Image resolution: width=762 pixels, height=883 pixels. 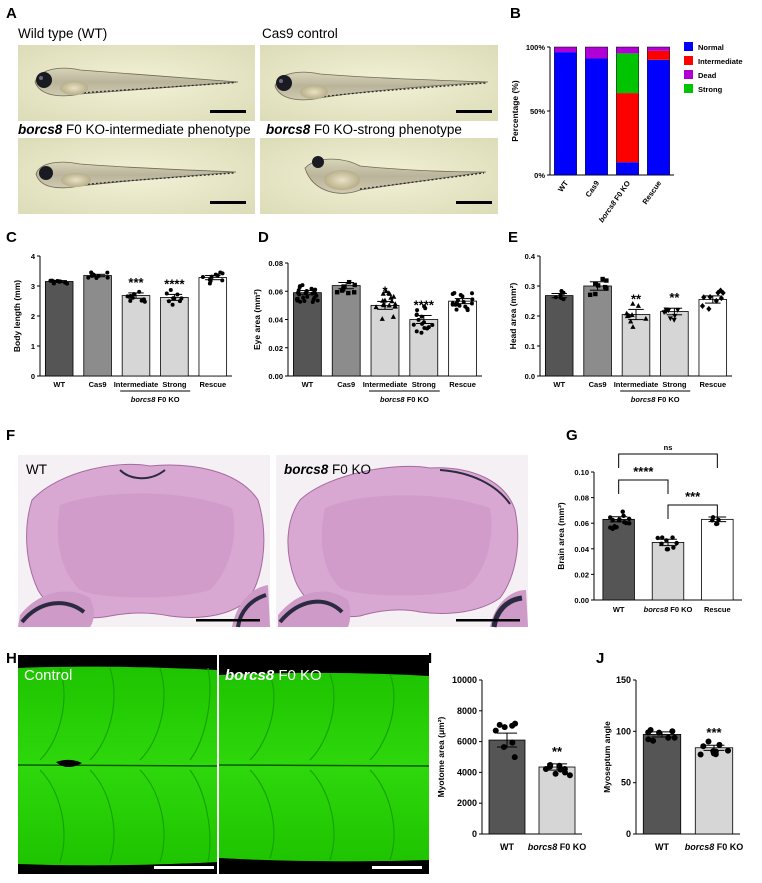 What do you see at coordinates (33, 316) in the screenshot?
I see `y-tick-label: 2` at bounding box center [33, 316].